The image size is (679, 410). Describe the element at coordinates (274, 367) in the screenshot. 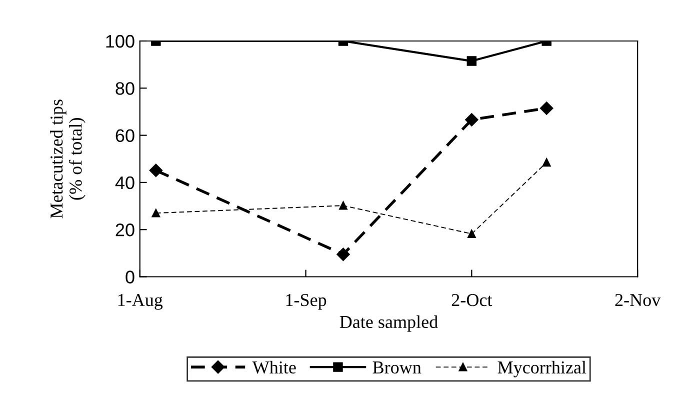

I see `legend-label: White` at that location.